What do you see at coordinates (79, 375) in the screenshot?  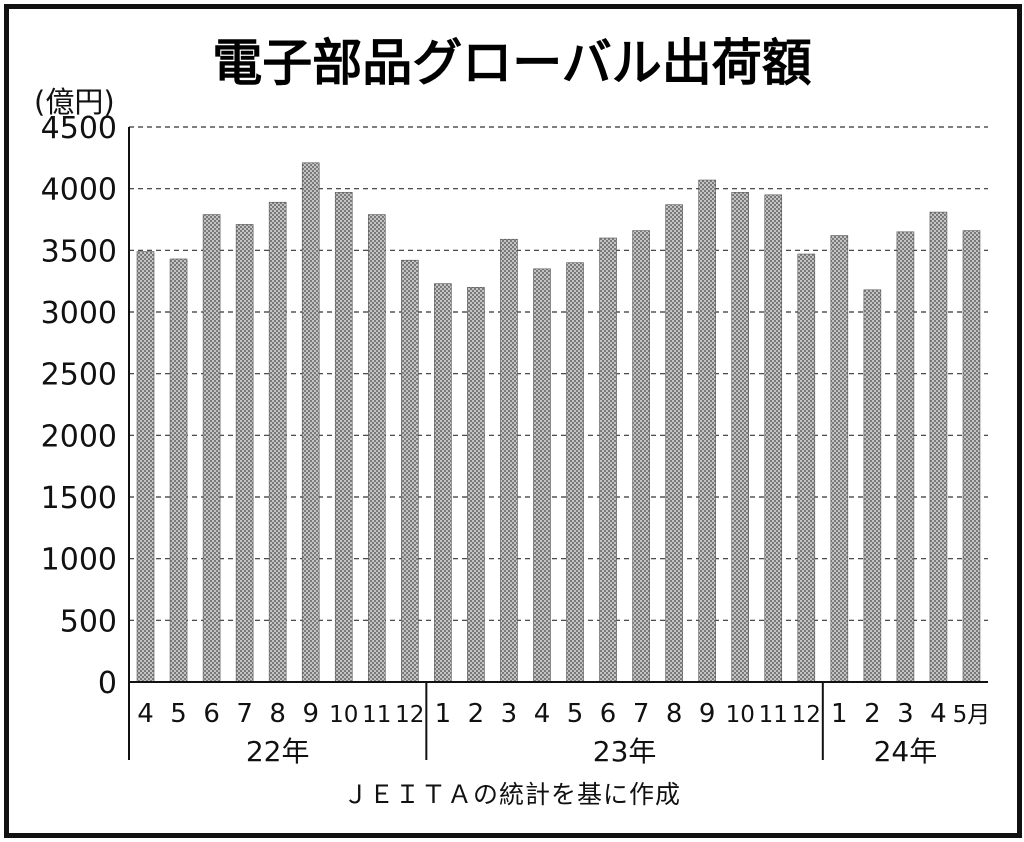 I see `y-tick-label: 2500` at bounding box center [79, 375].